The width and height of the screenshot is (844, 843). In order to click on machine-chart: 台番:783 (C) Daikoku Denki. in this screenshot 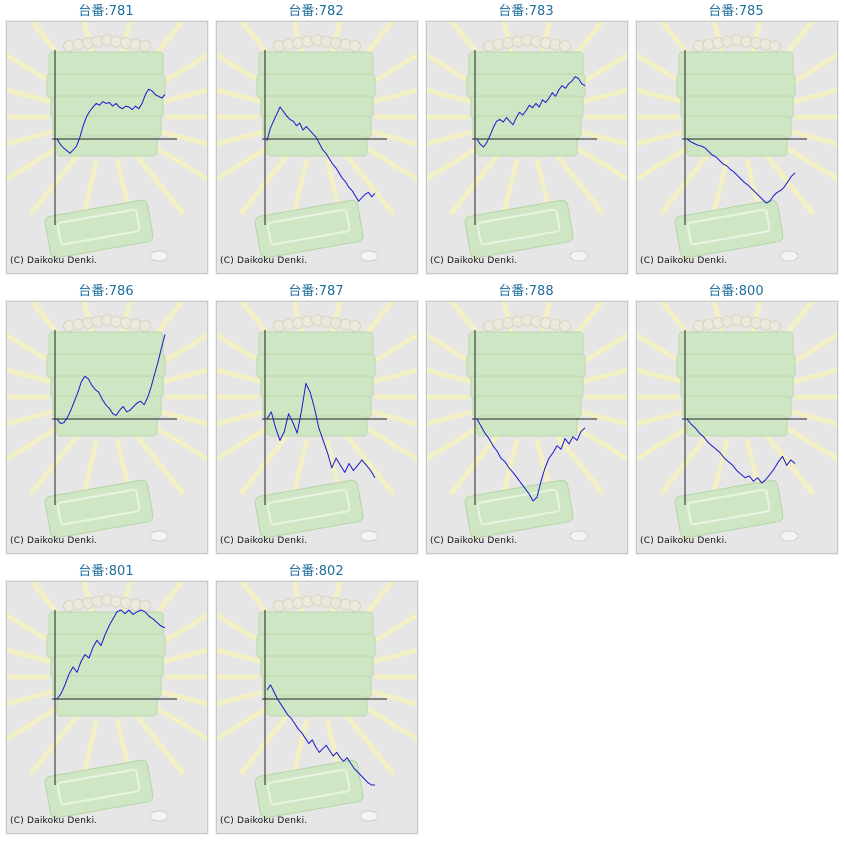, I will do `click(526, 138)`.